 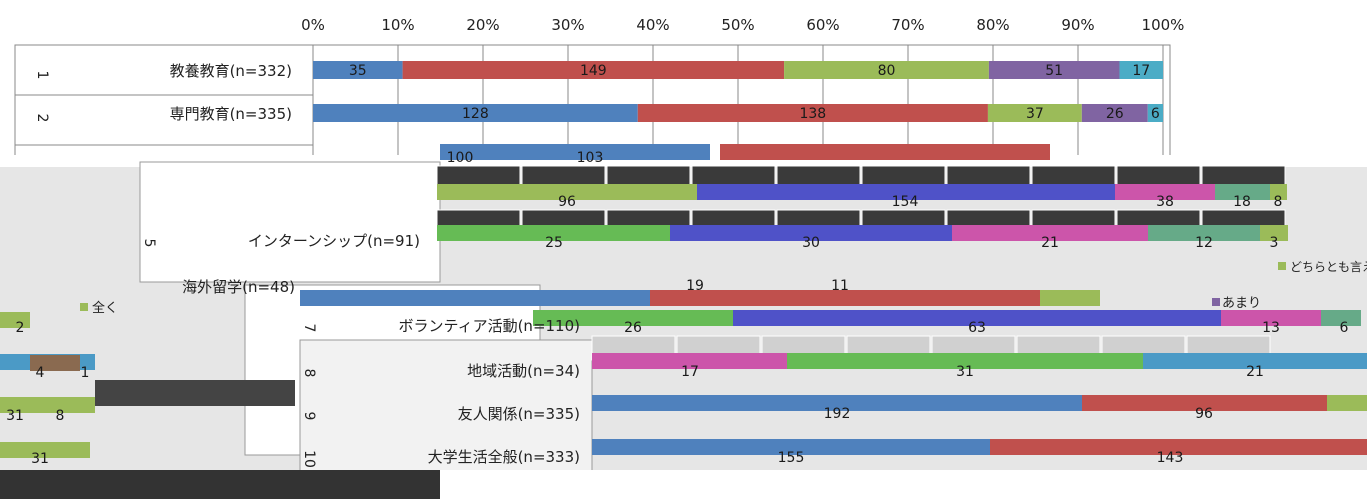 I want to click on category-label: 専門教育(n=335), so click(x=231, y=114).